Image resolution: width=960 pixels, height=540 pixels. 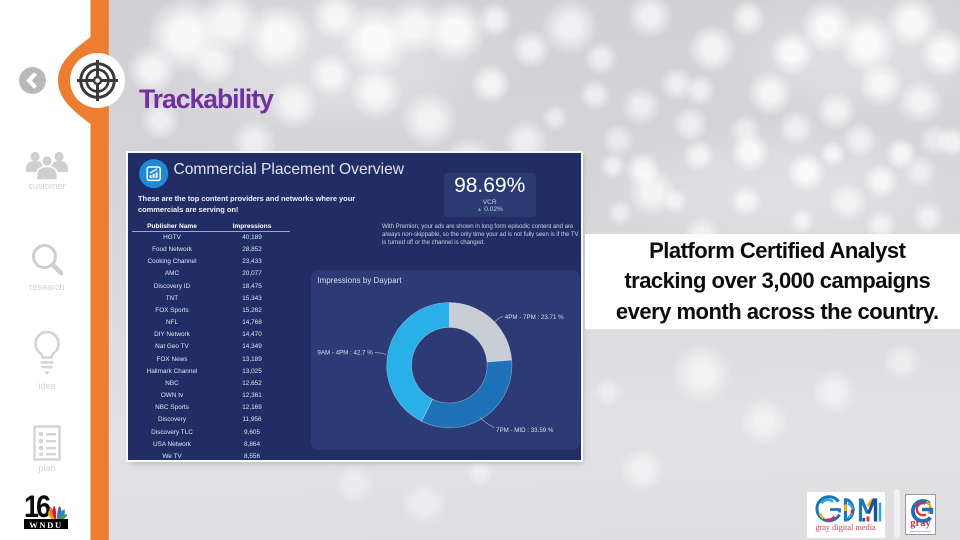 What do you see at coordinates (345, 353) in the screenshot?
I see `svg-text: 9AM - 4PM : 42.7 %` at bounding box center [345, 353].